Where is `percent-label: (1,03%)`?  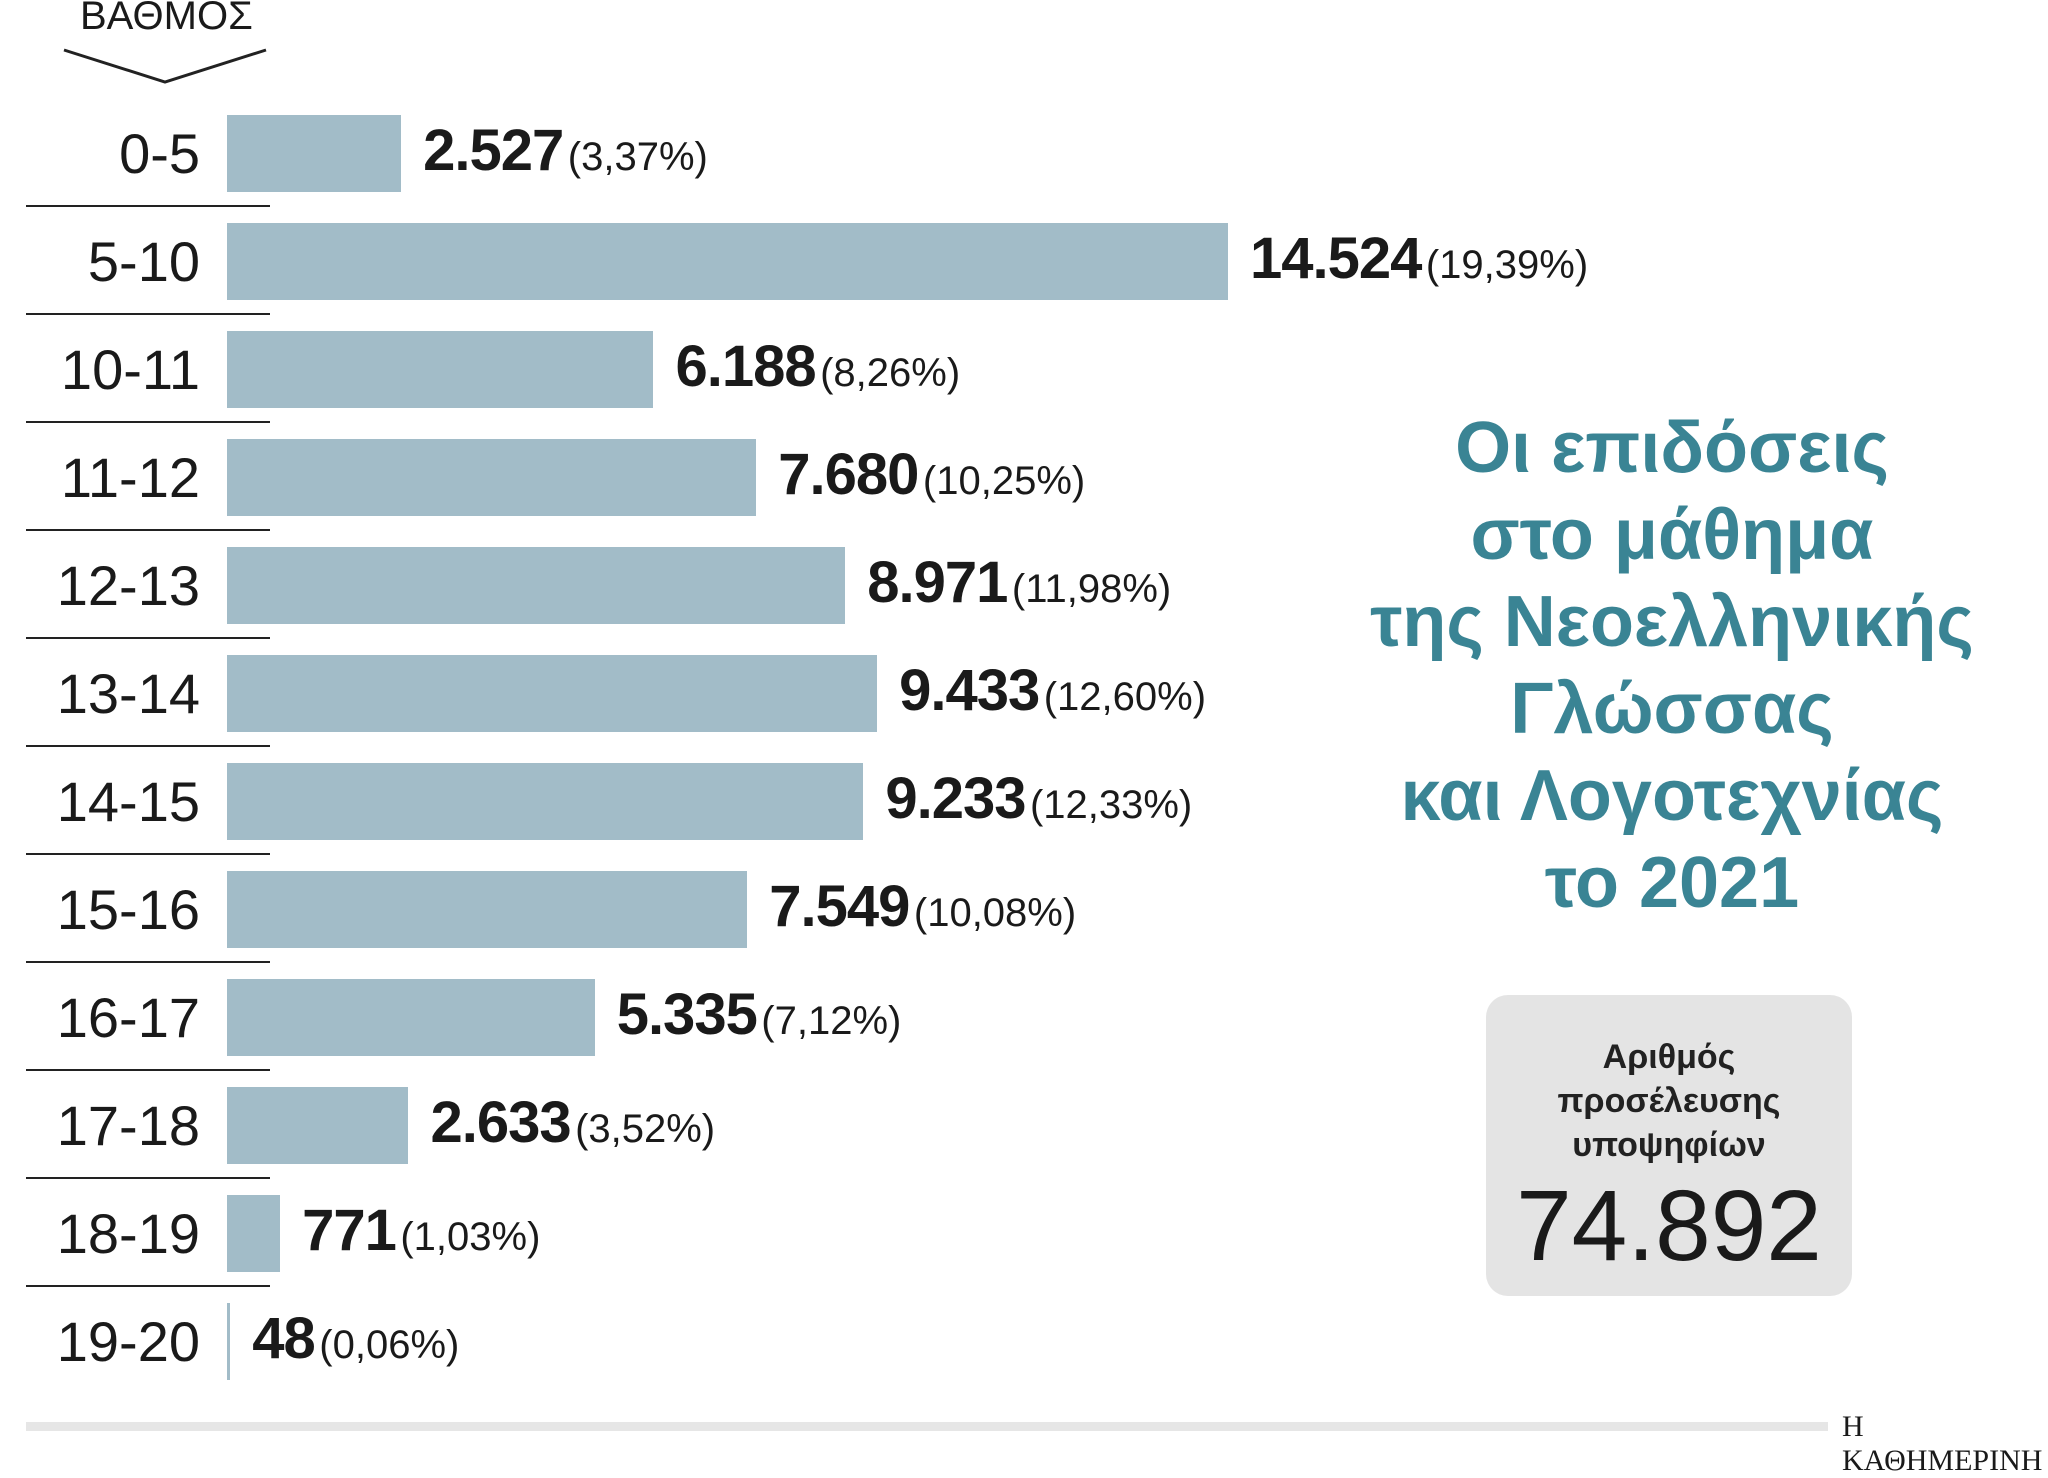 percent-label: (1,03%) is located at coordinates (470, 1237).